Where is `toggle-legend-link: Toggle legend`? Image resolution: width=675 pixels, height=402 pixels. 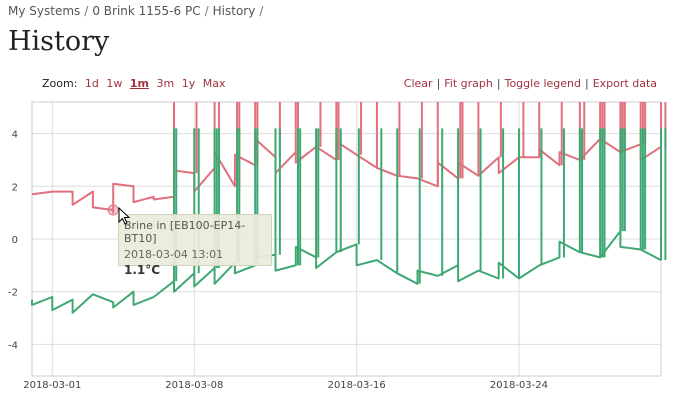
toggle-legend-link: Toggle legend is located at coordinates (542, 83).